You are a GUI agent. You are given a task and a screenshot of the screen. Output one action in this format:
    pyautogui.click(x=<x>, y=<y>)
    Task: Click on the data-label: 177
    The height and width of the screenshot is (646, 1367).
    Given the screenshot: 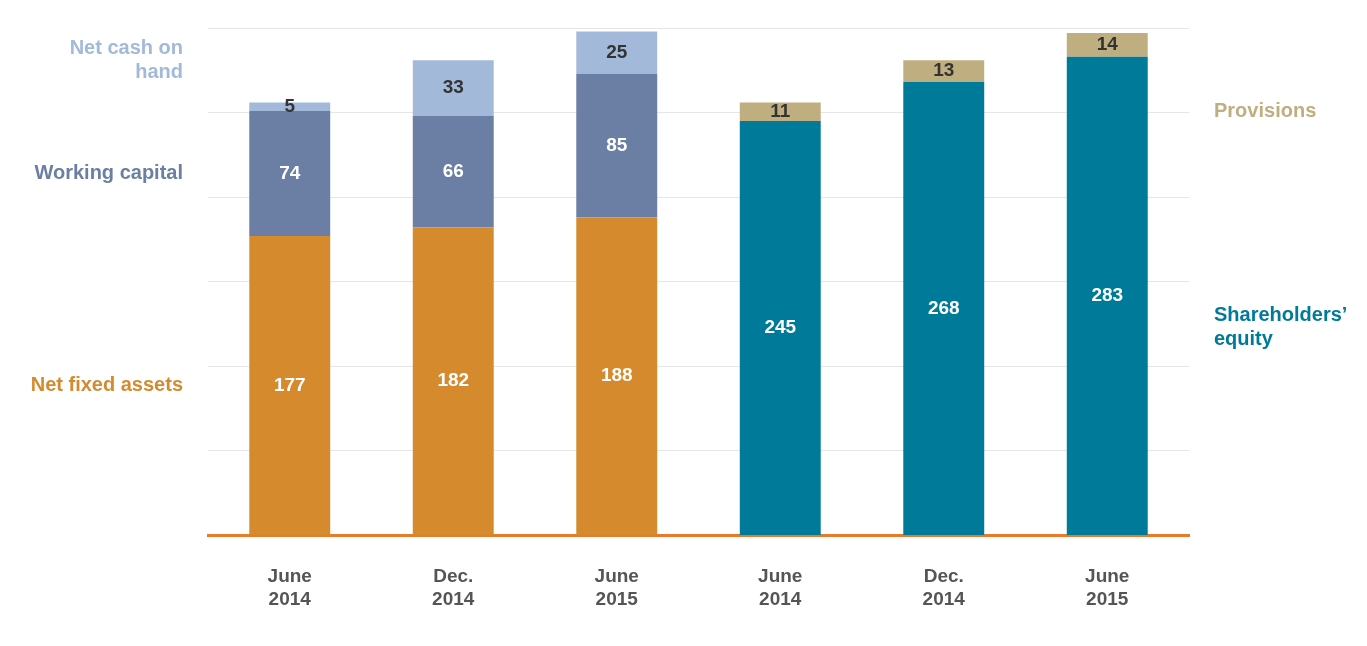 What is the action you would take?
    pyautogui.click(x=289, y=384)
    